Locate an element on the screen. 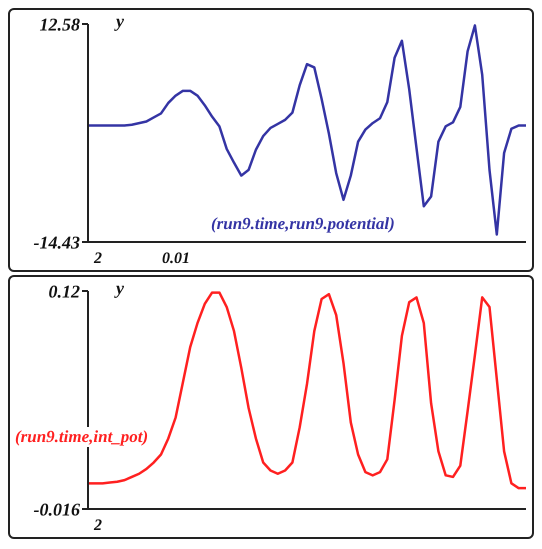  series-label: (run9.time,int_pot) is located at coordinates (82, 437).